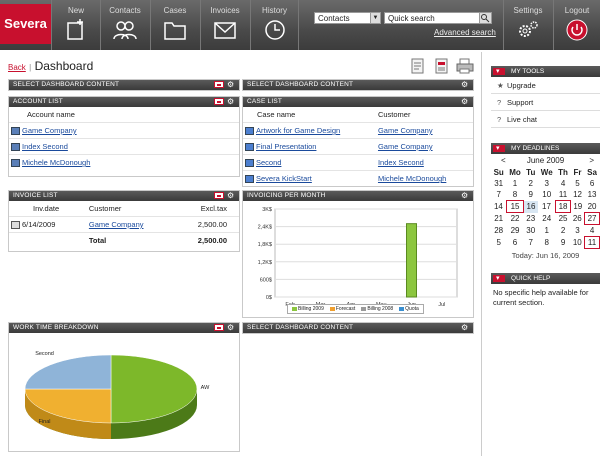  I want to click on panel-header: QUICK HELP, so click(545, 278).